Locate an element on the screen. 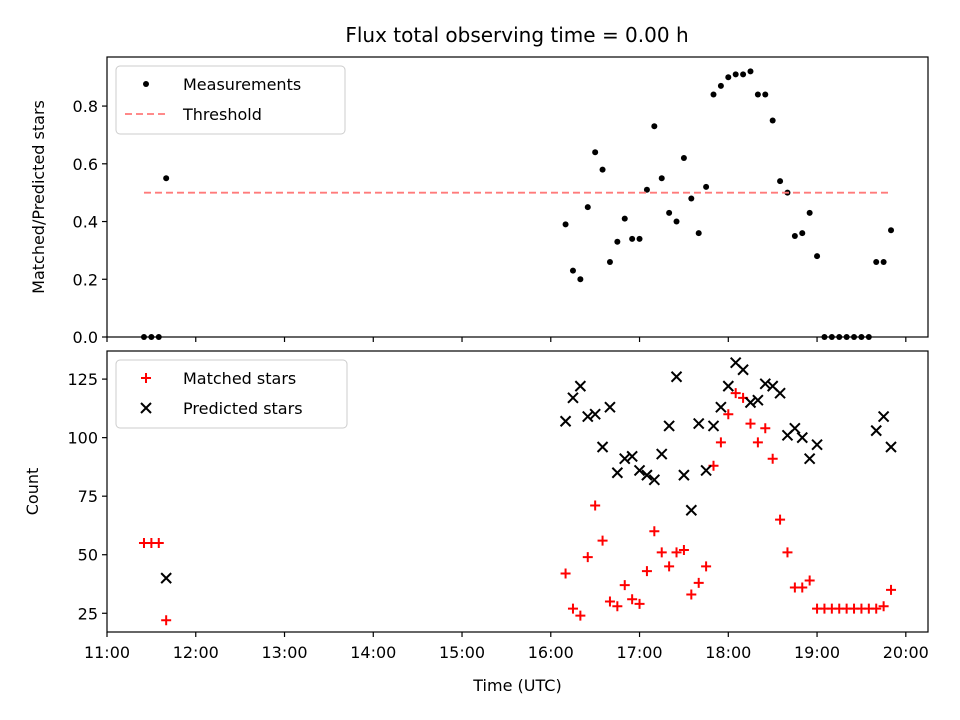 The width and height of the screenshot is (960, 720). x-tick-label: 12:00 is located at coordinates (196, 652).